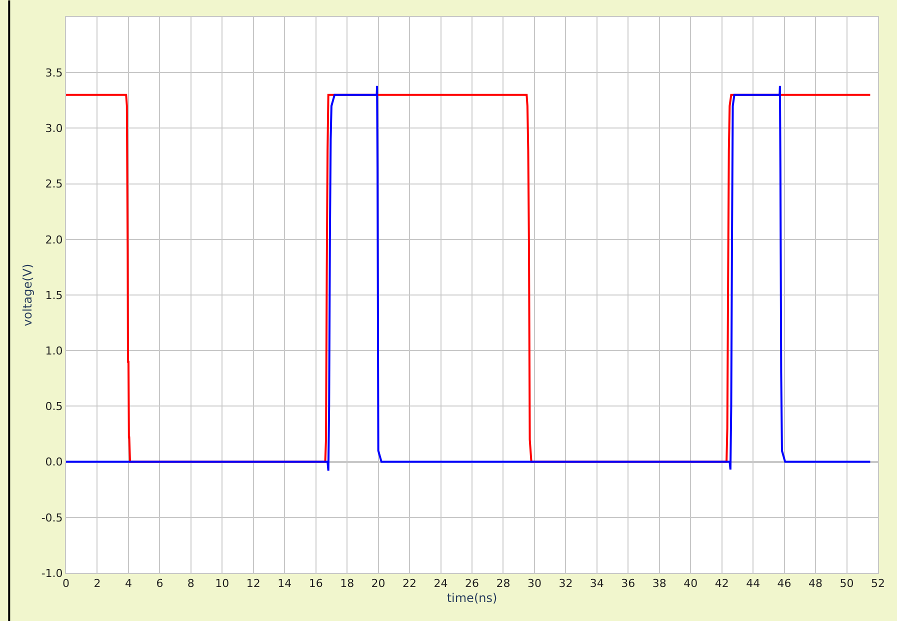 Image resolution: width=897 pixels, height=621 pixels. What do you see at coordinates (54, 462) in the screenshot?
I see `y-tick-label: 0.0` at bounding box center [54, 462].